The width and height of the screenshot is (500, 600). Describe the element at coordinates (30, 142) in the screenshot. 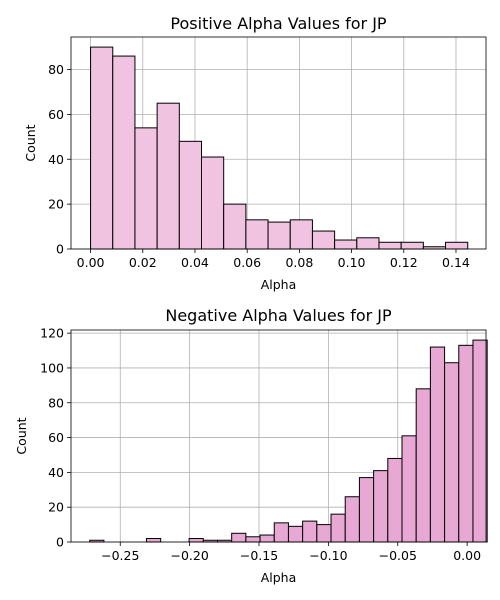

I see `positive-y-axis-label: Count` at that location.